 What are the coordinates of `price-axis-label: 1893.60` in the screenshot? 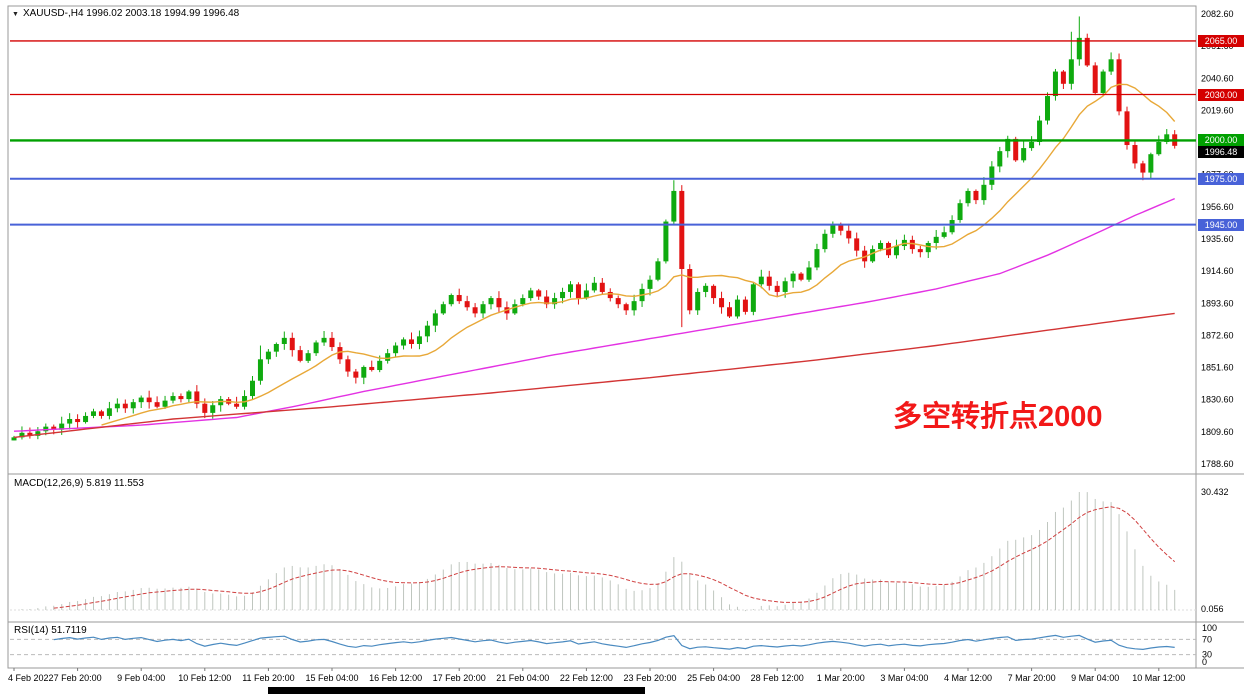 It's located at (1217, 303).